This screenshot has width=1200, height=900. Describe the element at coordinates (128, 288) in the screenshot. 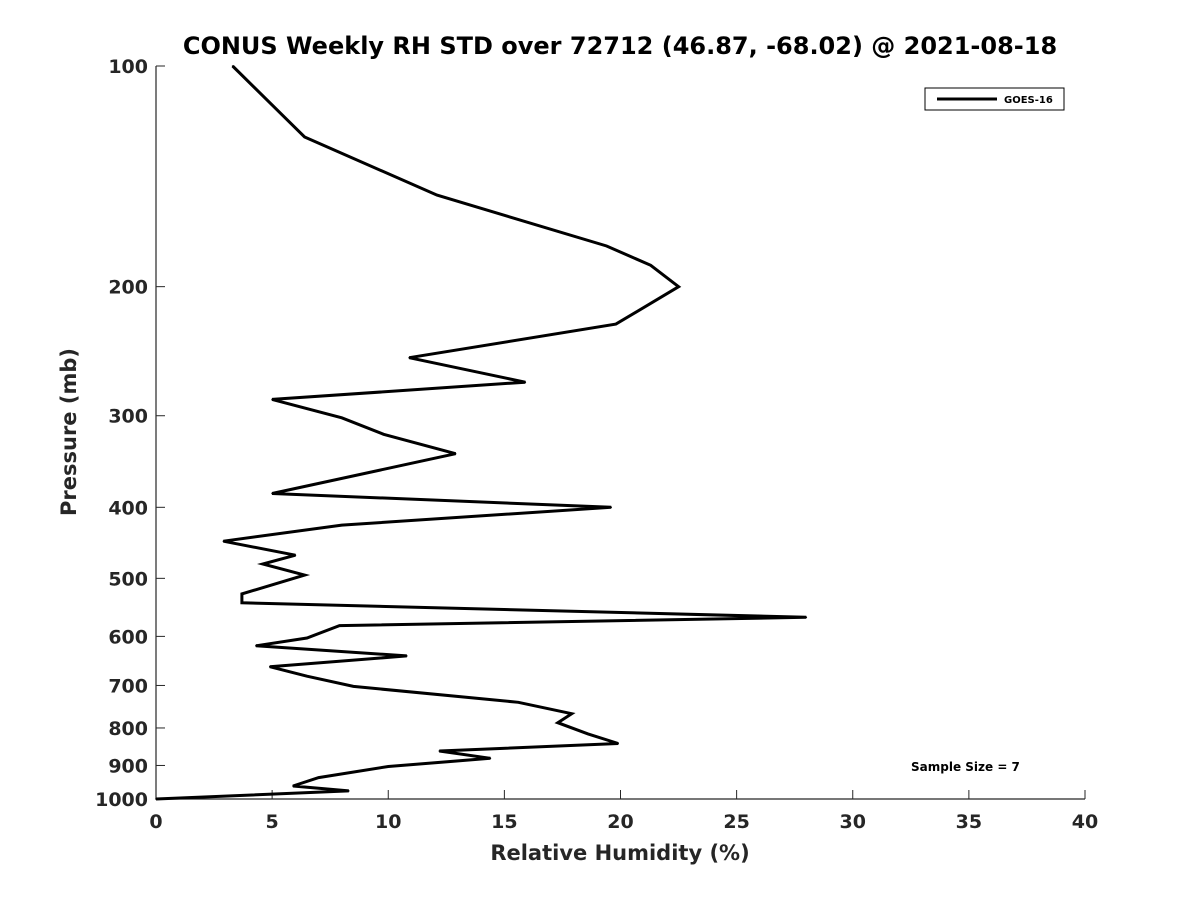

I see `y-tick-label: 200` at that location.